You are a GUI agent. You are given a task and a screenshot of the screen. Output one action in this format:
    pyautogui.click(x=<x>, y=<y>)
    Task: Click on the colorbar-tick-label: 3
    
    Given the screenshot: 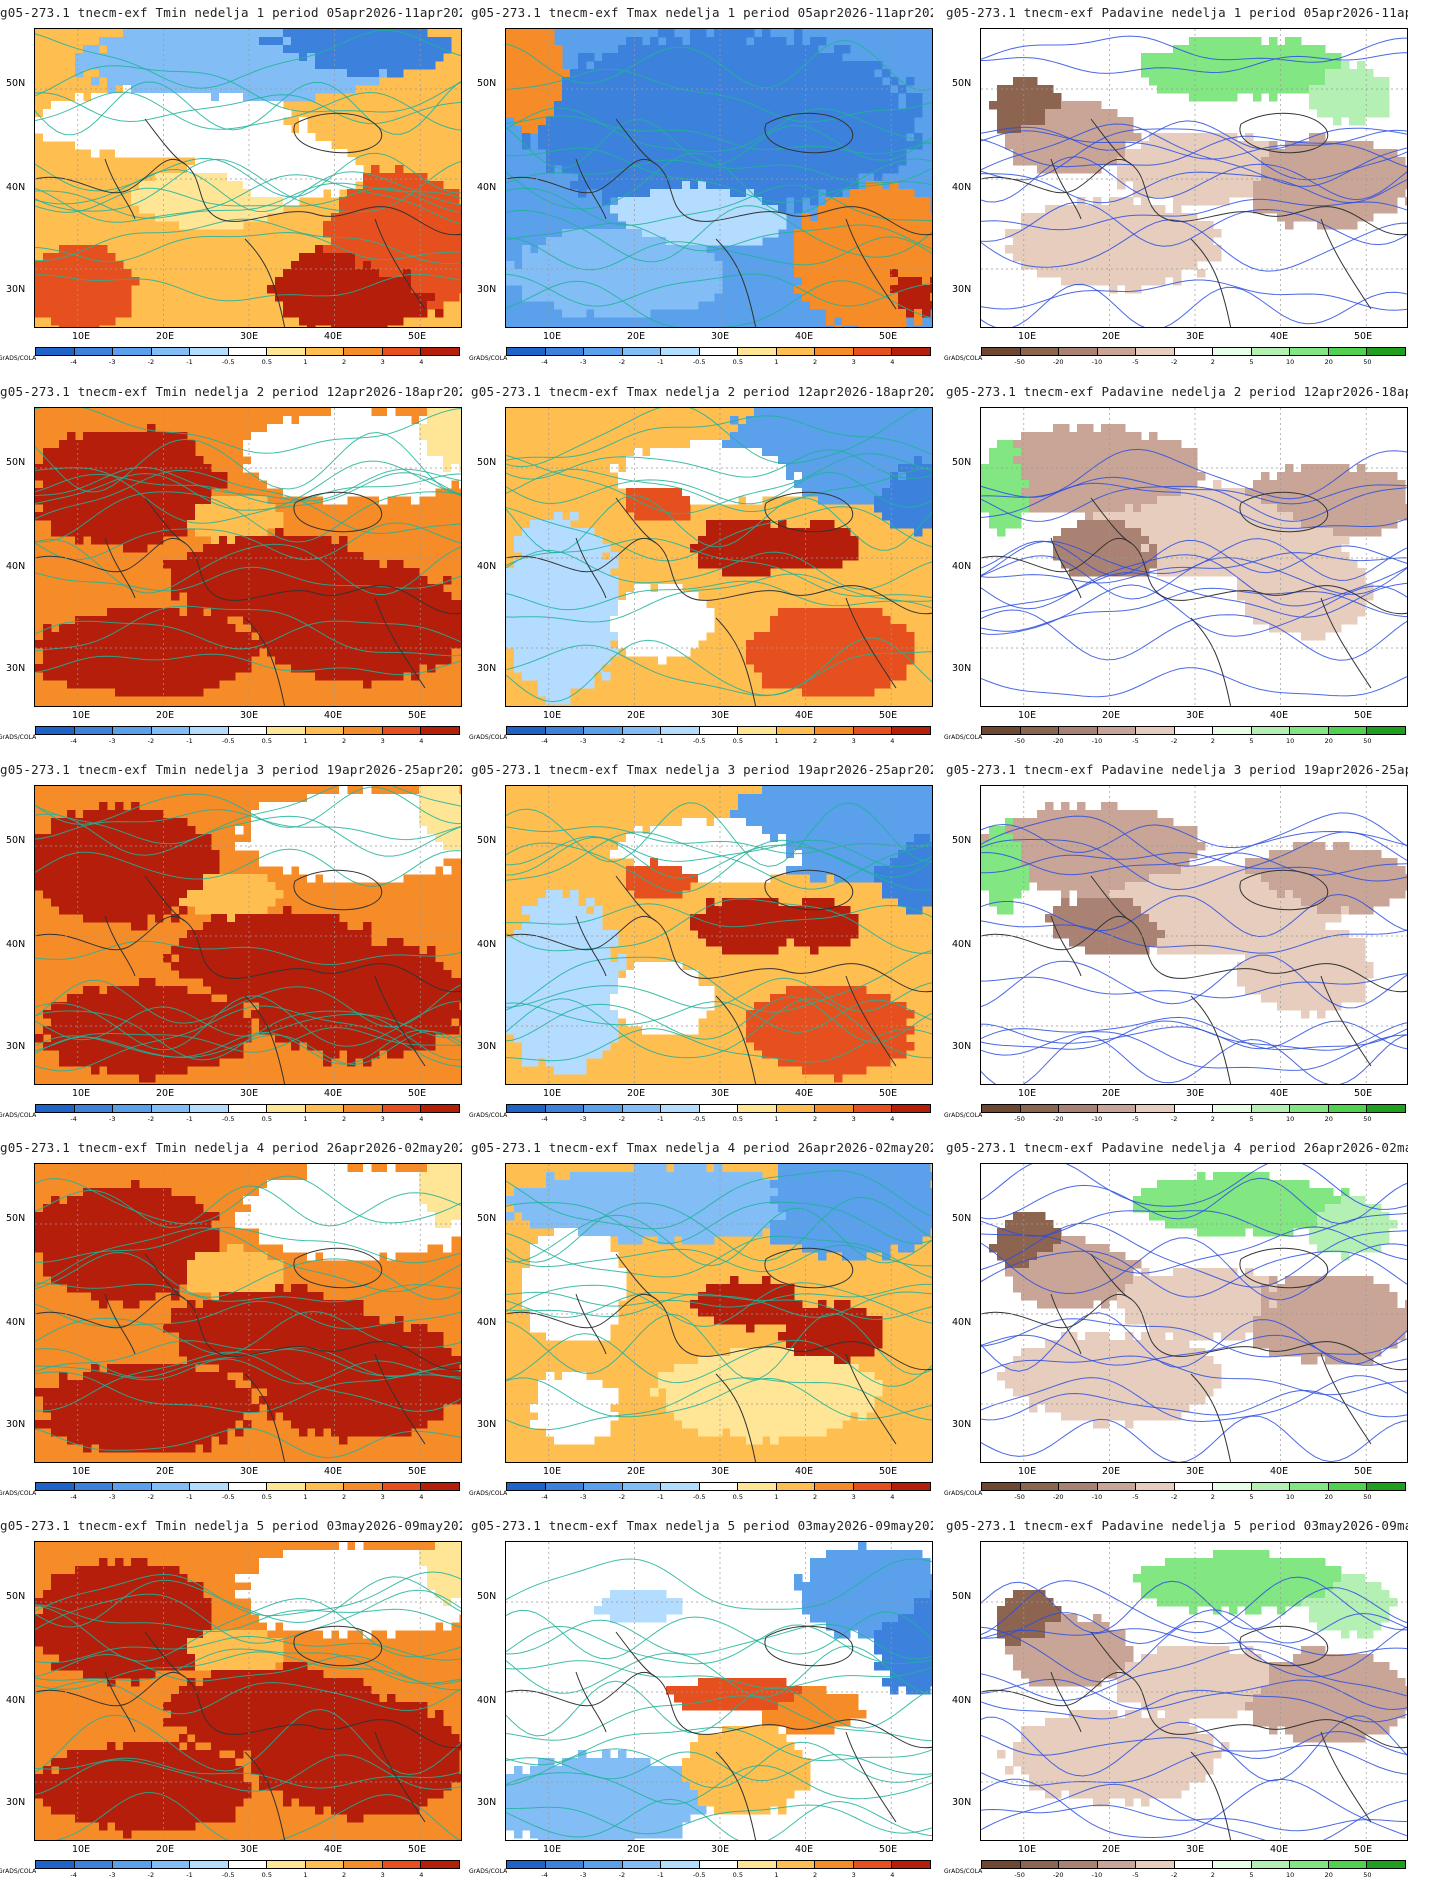 What is the action you would take?
    pyautogui.click(x=382, y=741)
    